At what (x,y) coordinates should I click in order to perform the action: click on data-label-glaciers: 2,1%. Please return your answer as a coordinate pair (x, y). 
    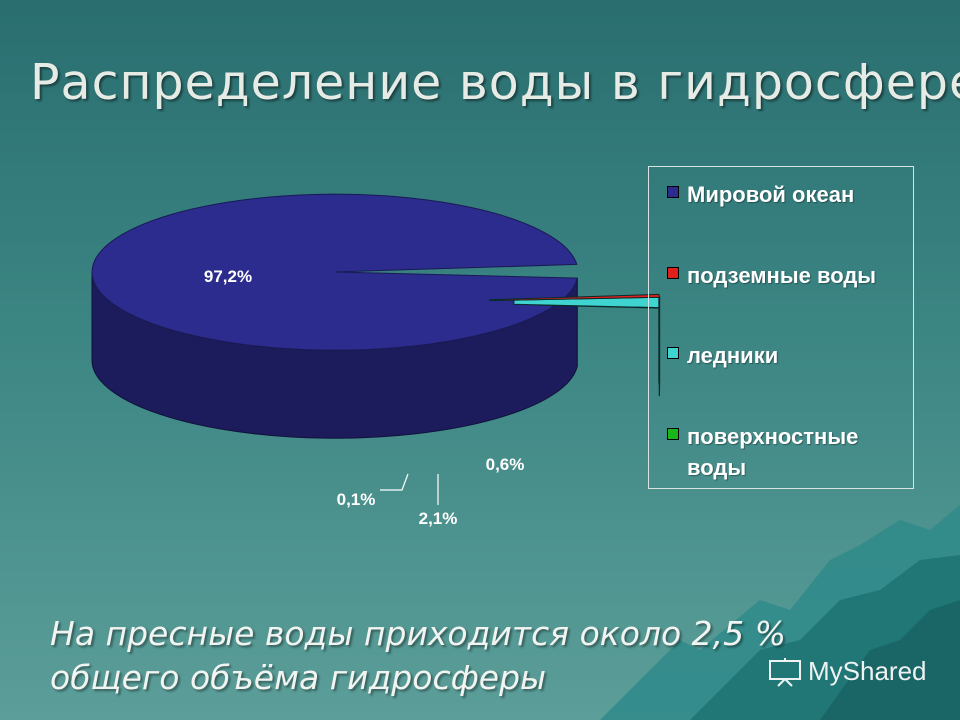
    Looking at the image, I should click on (438, 518).